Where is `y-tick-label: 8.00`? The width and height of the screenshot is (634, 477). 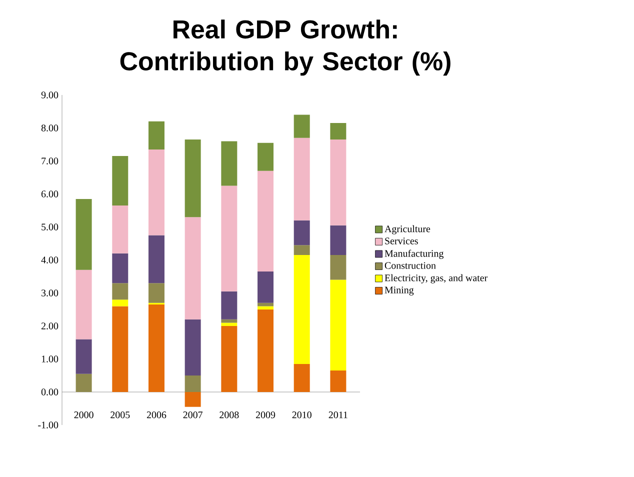 y-tick-label: 8.00 is located at coordinates (49, 128).